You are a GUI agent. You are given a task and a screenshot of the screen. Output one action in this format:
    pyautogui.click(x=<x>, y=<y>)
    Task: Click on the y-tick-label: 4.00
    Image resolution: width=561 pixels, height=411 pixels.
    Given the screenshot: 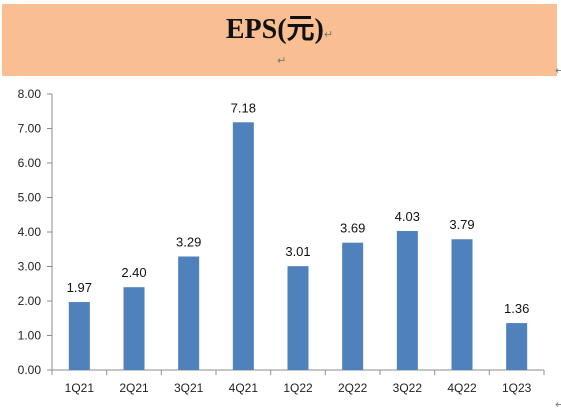 What is the action you would take?
    pyautogui.click(x=30, y=232)
    